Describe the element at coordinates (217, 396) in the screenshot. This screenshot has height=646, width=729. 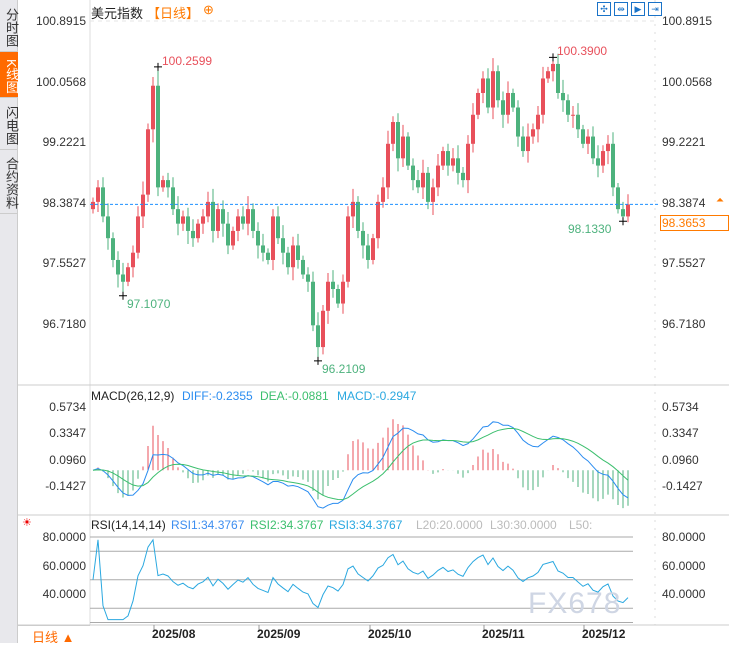
I see `macd-diff: DIFF:-0.2355` at that location.